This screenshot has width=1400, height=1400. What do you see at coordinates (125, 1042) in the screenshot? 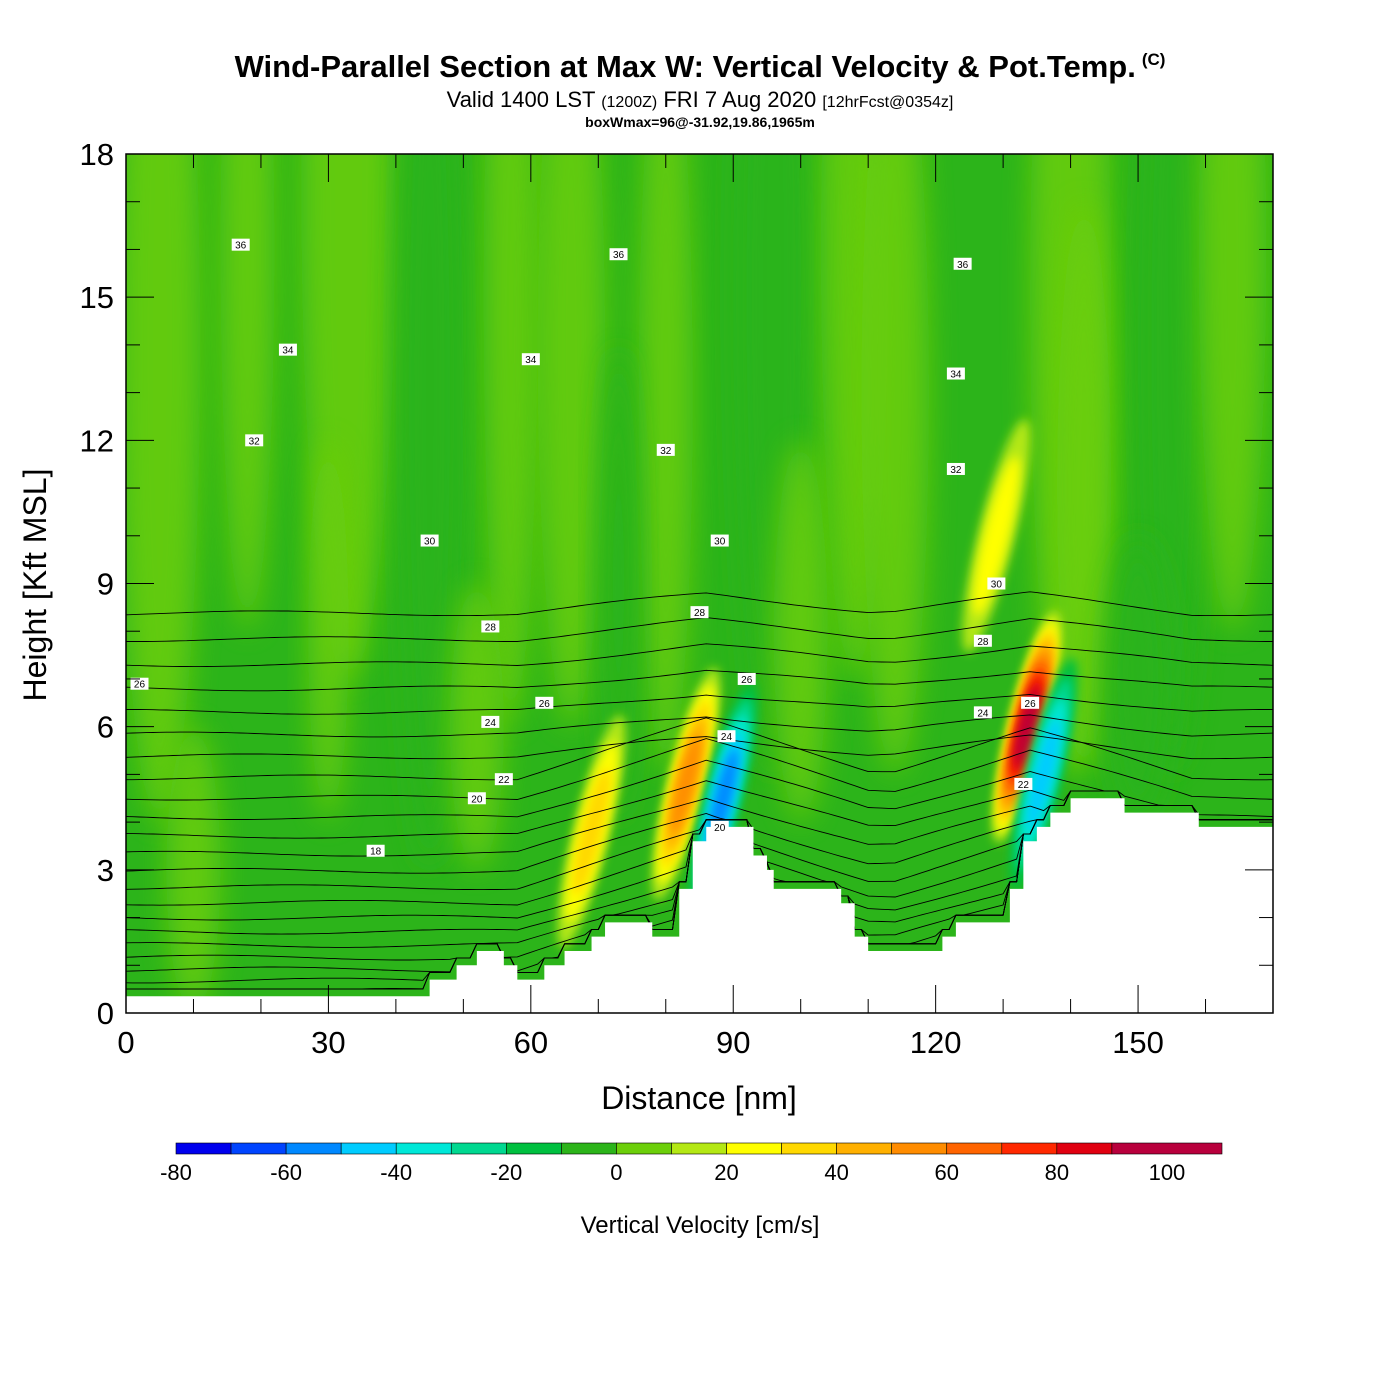
I see `x-tick-label: 0` at bounding box center [125, 1042].